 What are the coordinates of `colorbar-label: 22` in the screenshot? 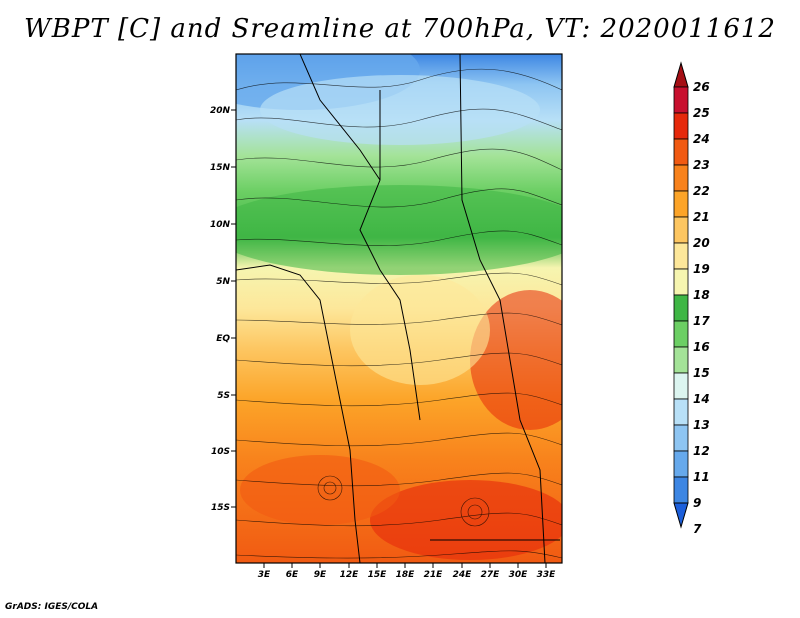 It's located at (701, 191).